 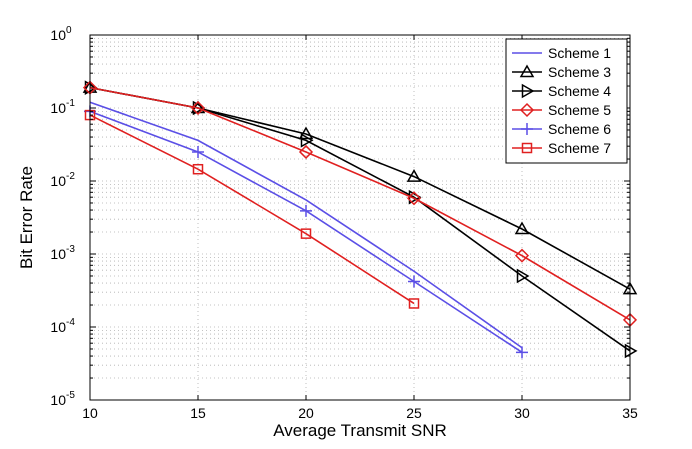 I want to click on x-tick-label: 10, so click(x=90, y=413).